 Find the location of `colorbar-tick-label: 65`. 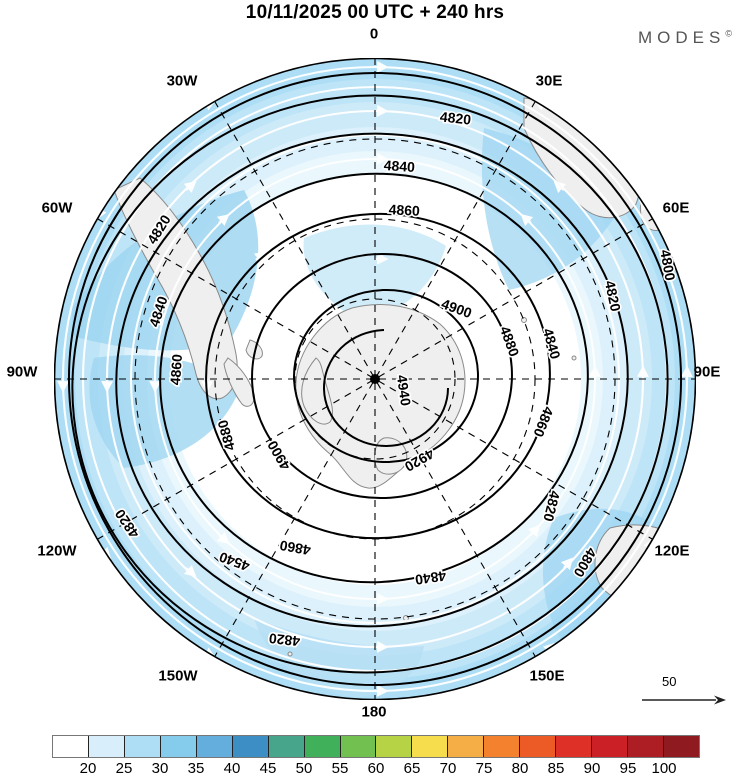

colorbar-tick-label: 65 is located at coordinates (412, 768).